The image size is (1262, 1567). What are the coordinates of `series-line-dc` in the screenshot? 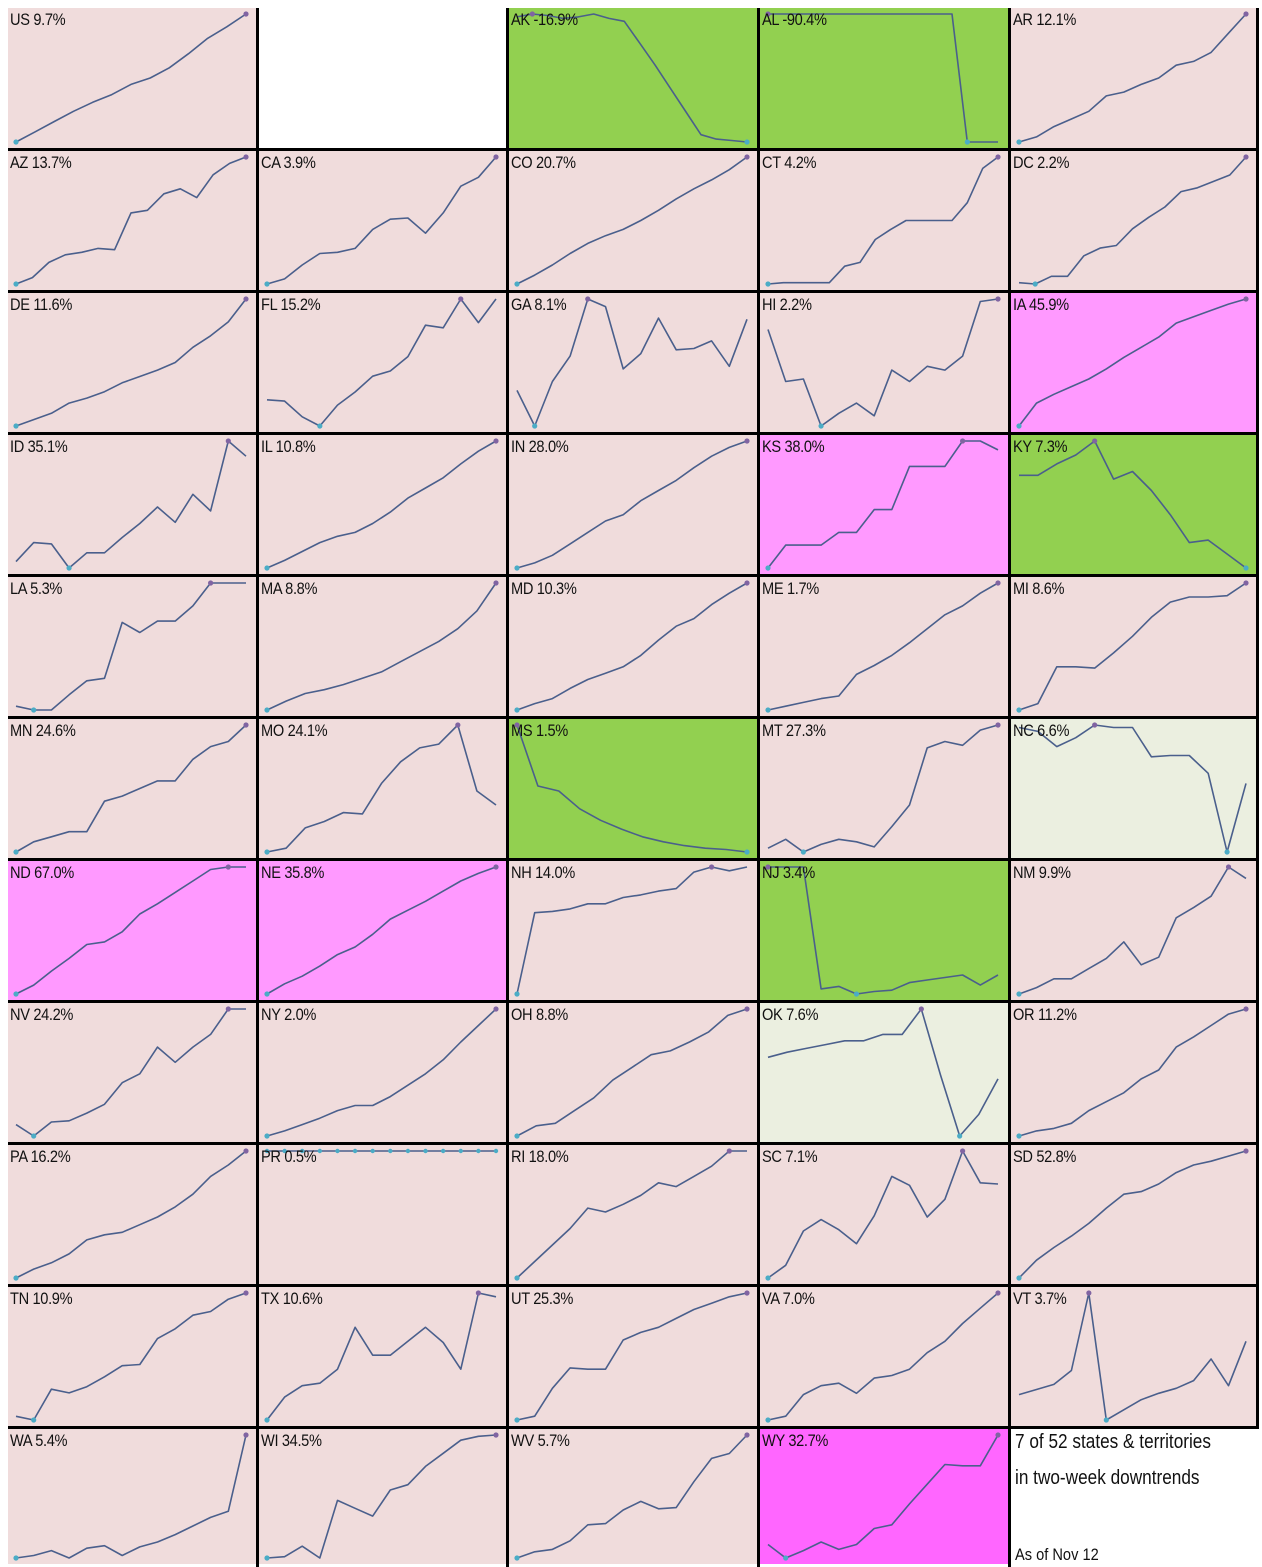 It's located at (1132, 220).